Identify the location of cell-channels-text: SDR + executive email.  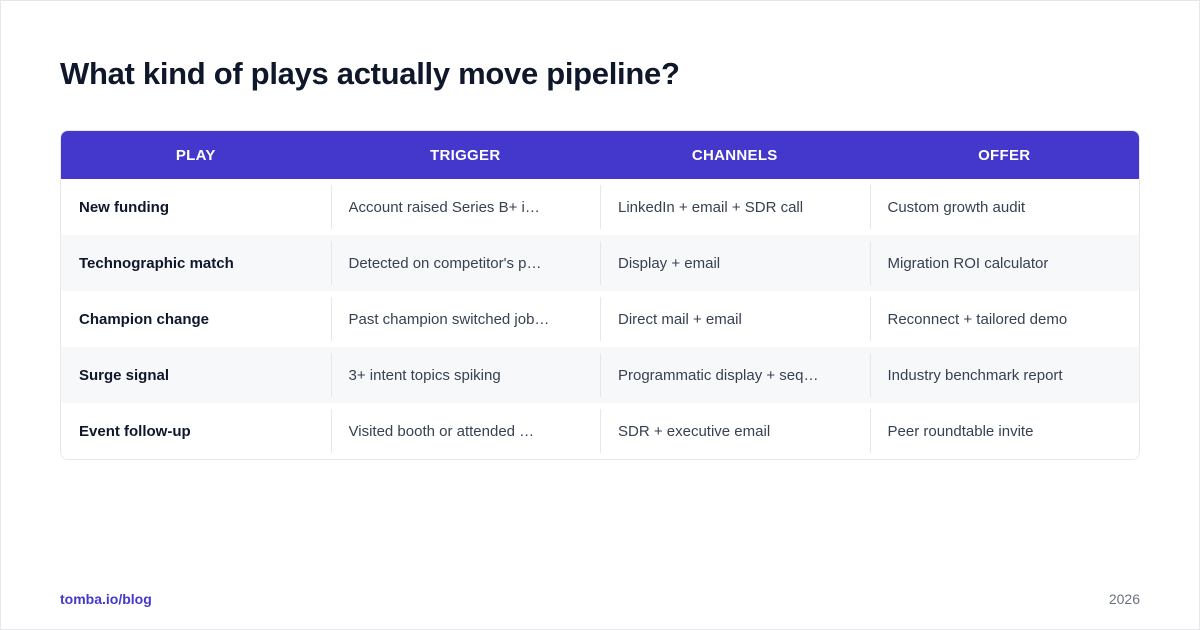
(694, 431).